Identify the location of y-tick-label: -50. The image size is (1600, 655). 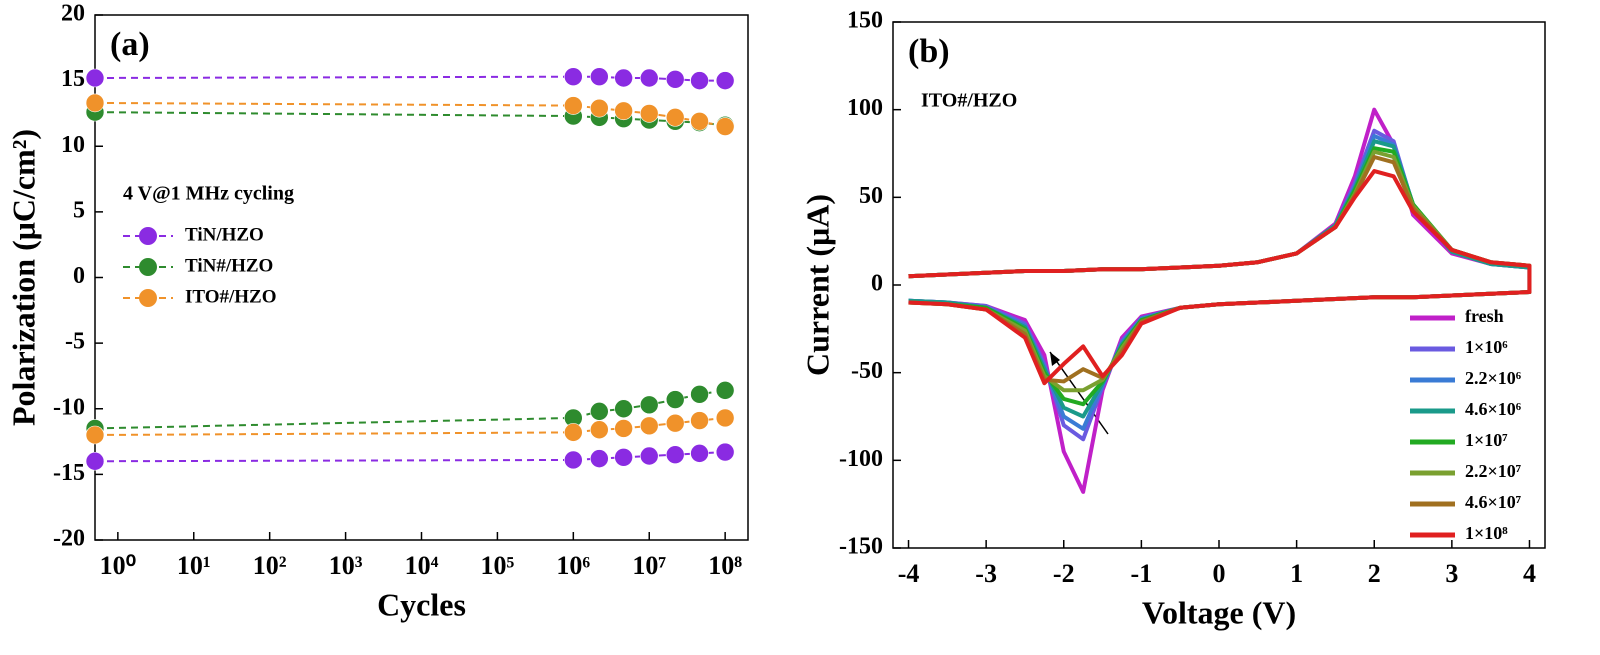
(867, 371).